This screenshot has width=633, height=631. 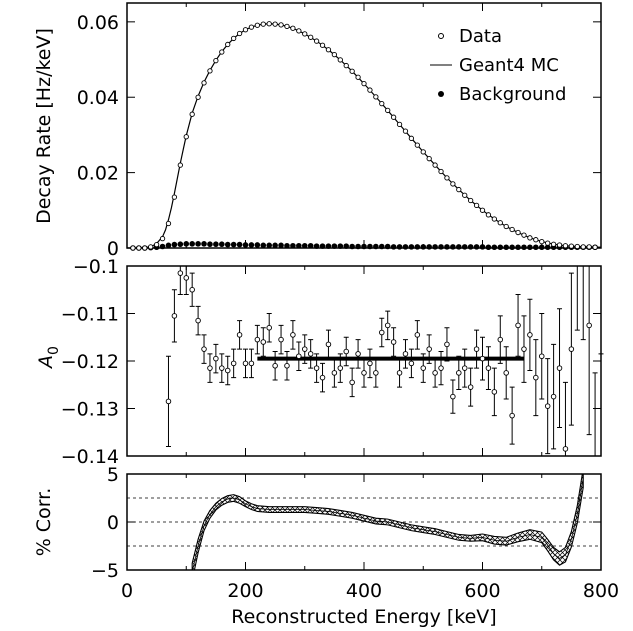 I want to click on y-tick-label: 5, so click(x=113, y=475).